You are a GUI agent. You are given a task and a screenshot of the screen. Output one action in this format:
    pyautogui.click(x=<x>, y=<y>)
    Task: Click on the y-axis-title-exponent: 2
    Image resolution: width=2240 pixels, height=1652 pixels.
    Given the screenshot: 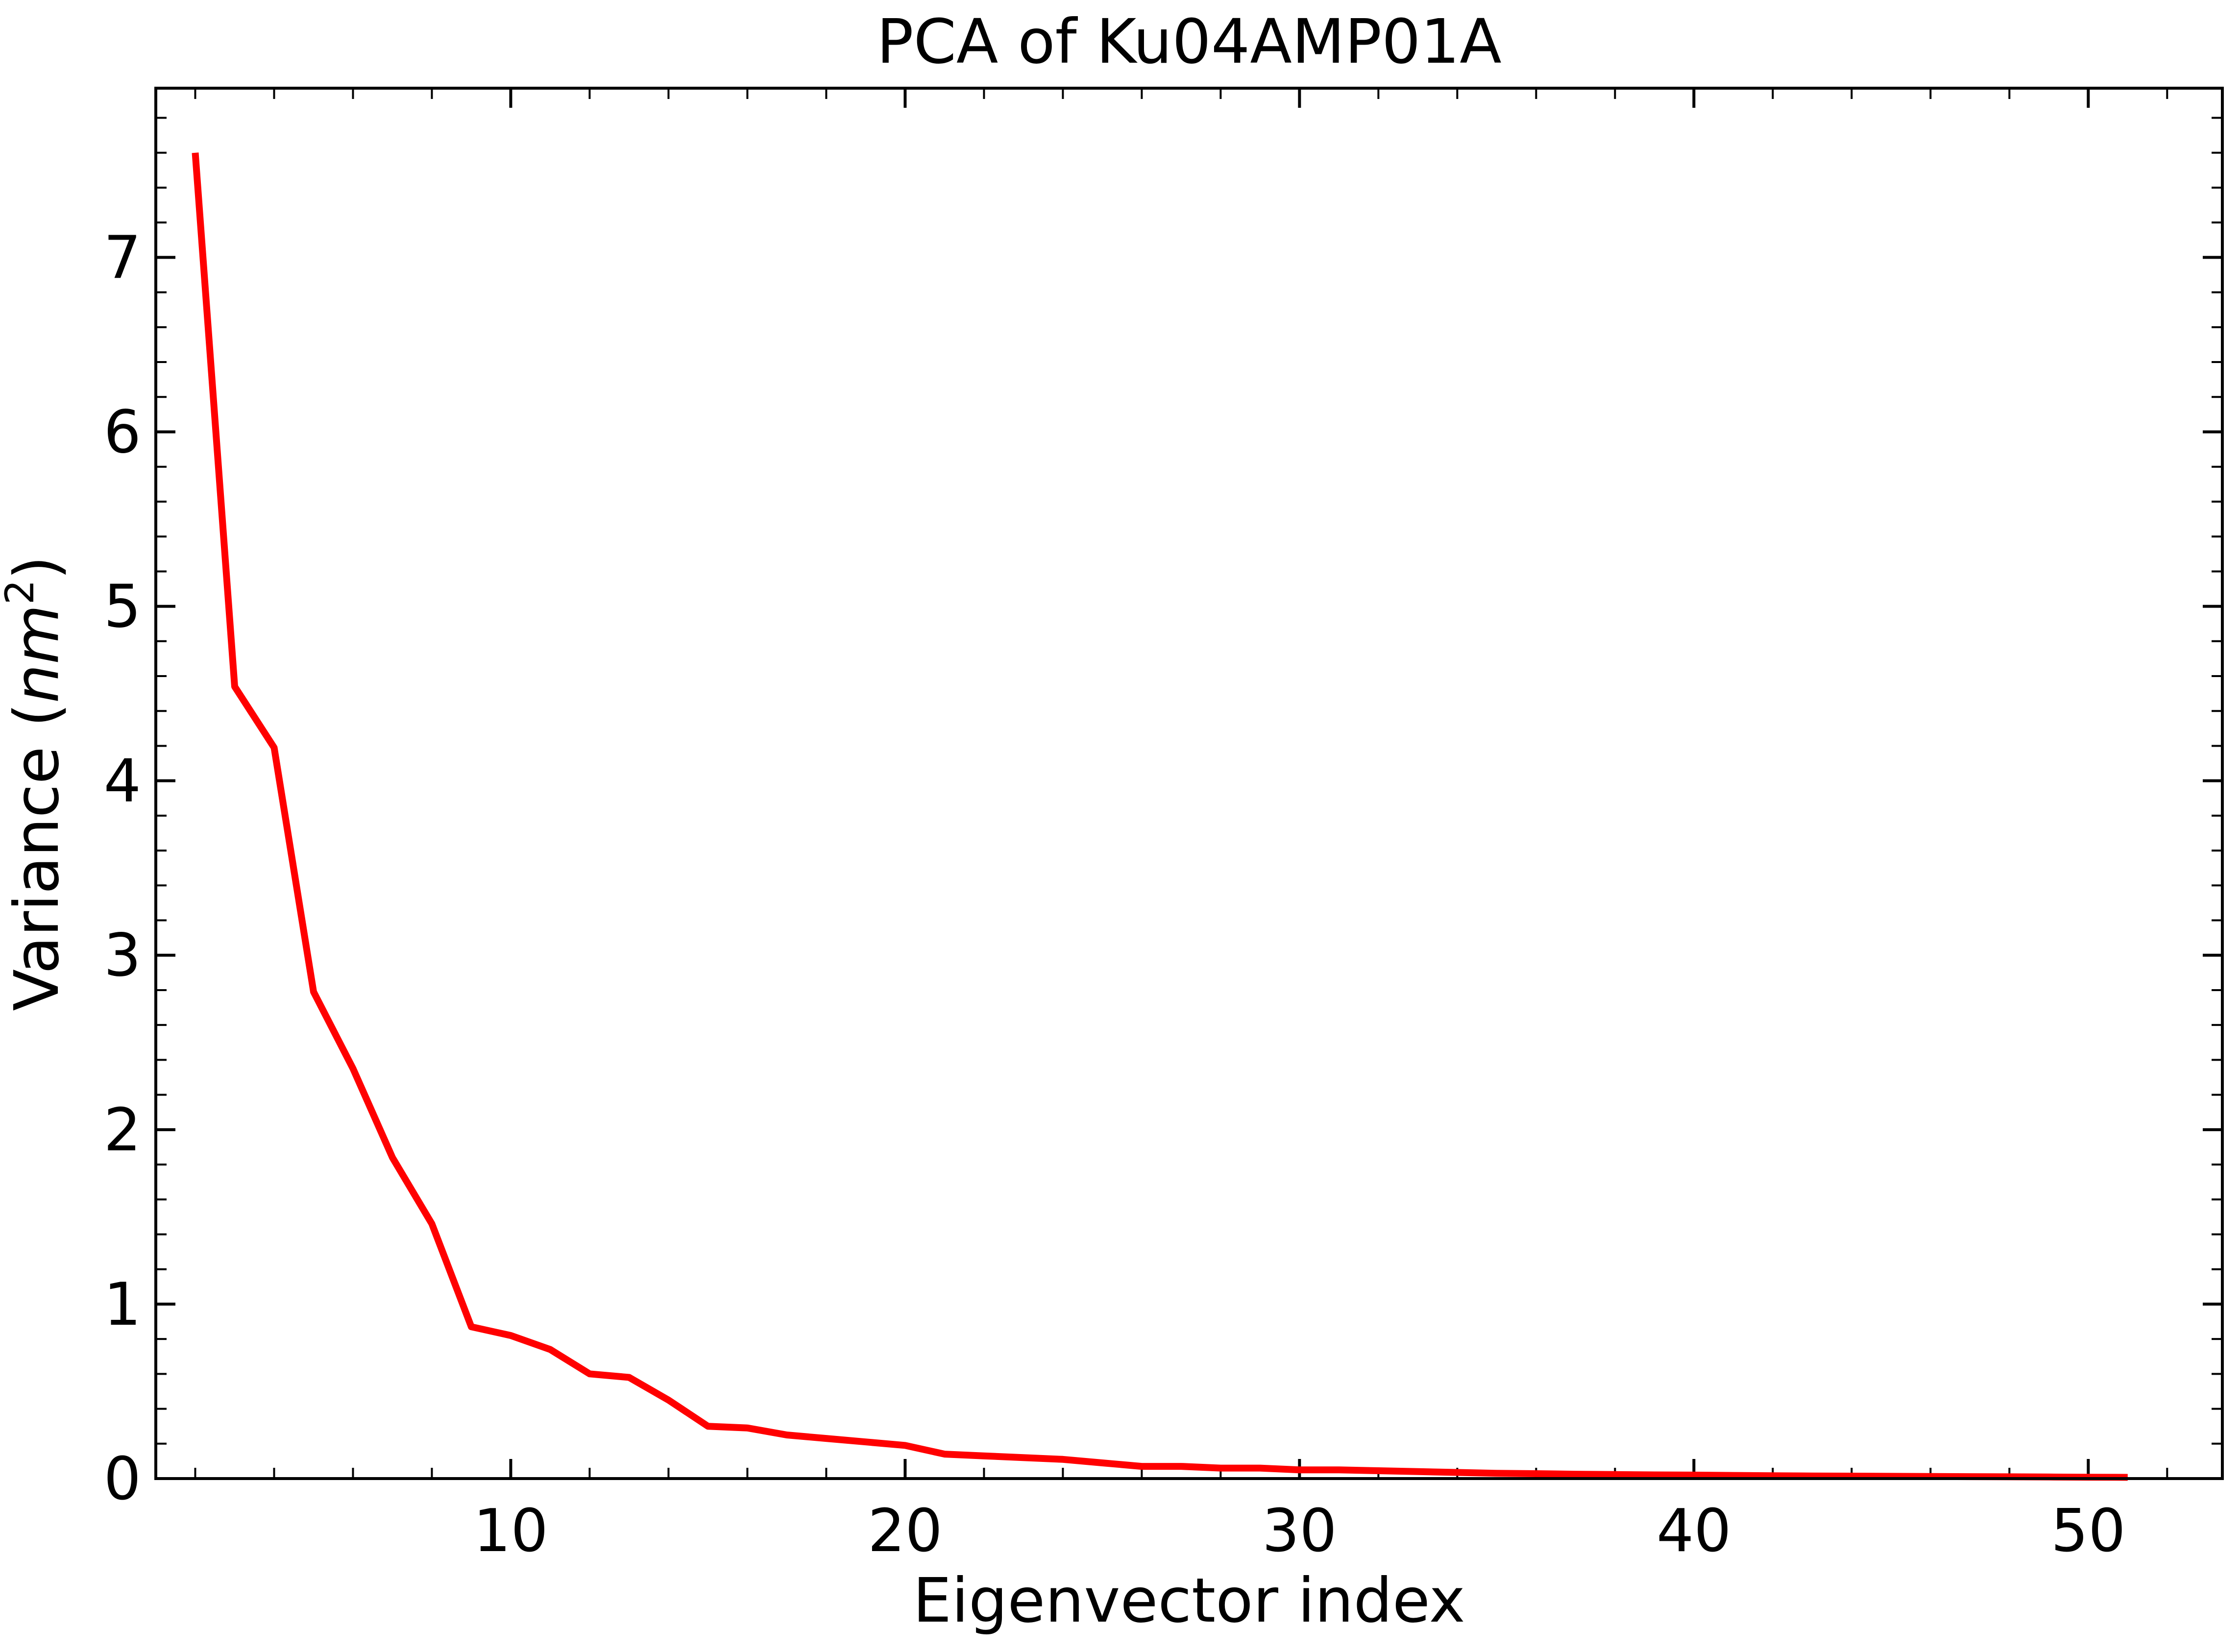 What is the action you would take?
    pyautogui.click(x=22, y=592)
    